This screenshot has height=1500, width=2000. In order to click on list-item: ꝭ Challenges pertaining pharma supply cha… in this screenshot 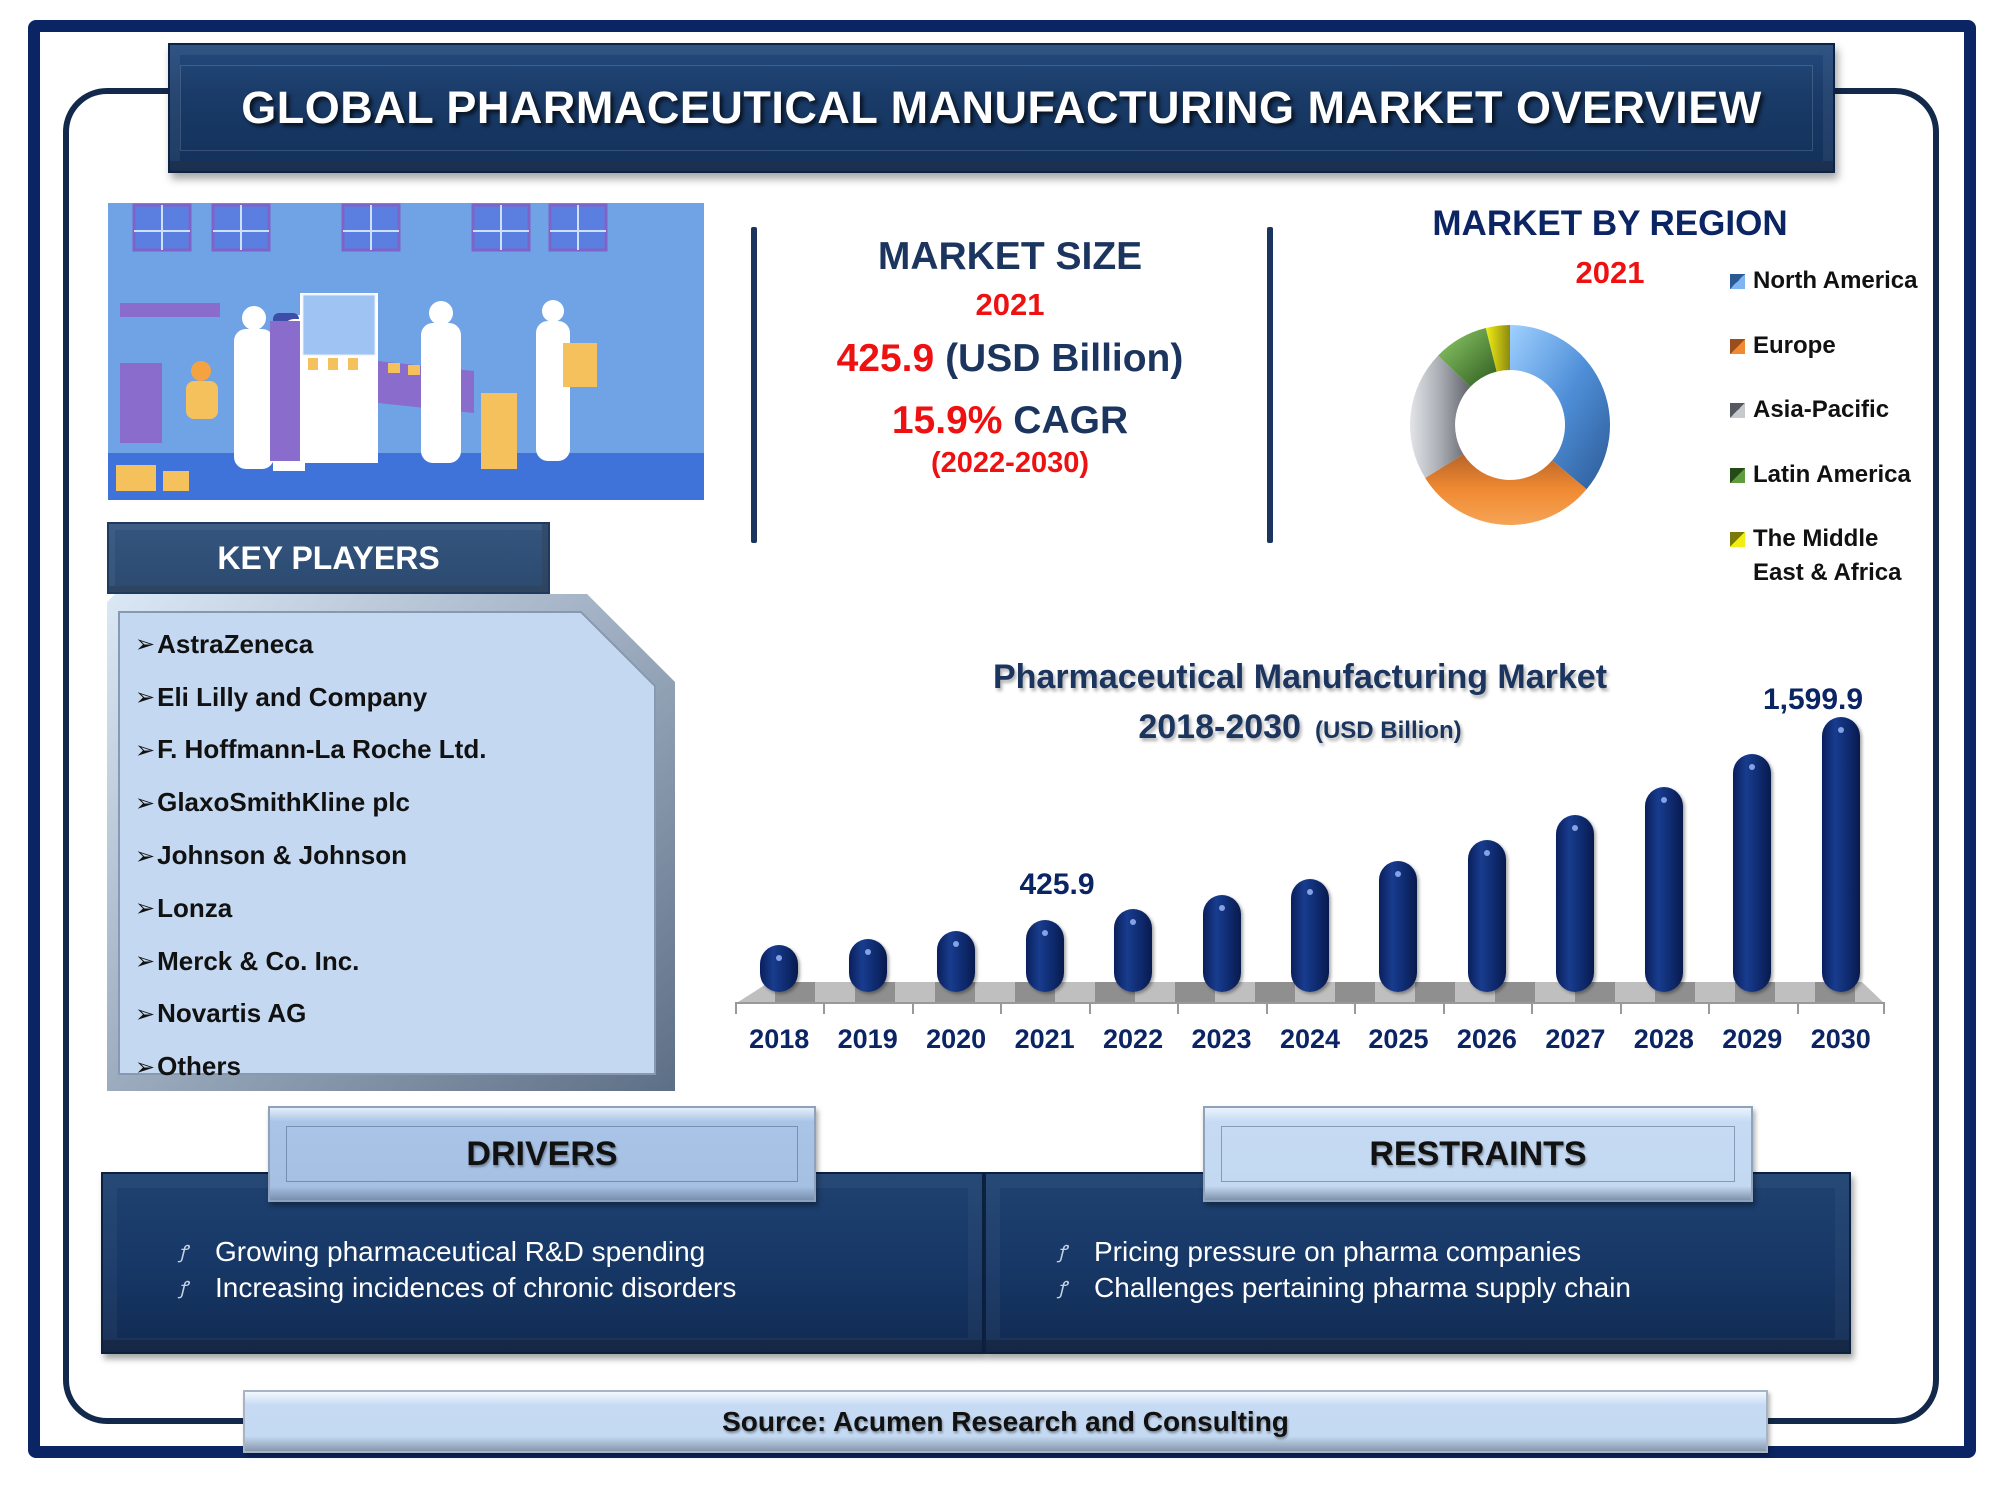, I will do `click(1345, 1287)`.